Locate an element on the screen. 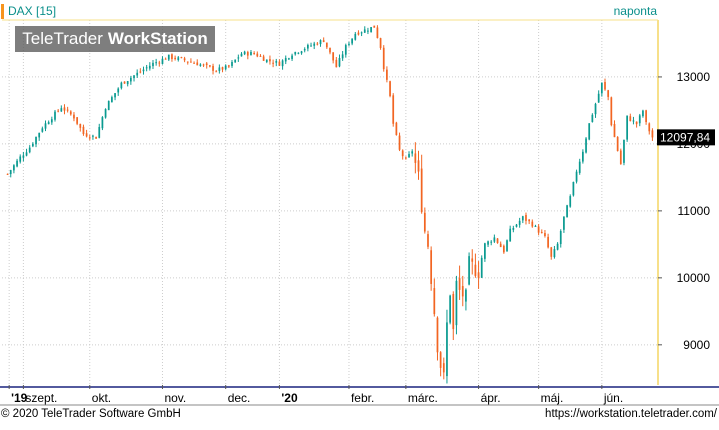 This screenshot has width=719, height=430. y-tick-label: 13000 is located at coordinates (694, 77).